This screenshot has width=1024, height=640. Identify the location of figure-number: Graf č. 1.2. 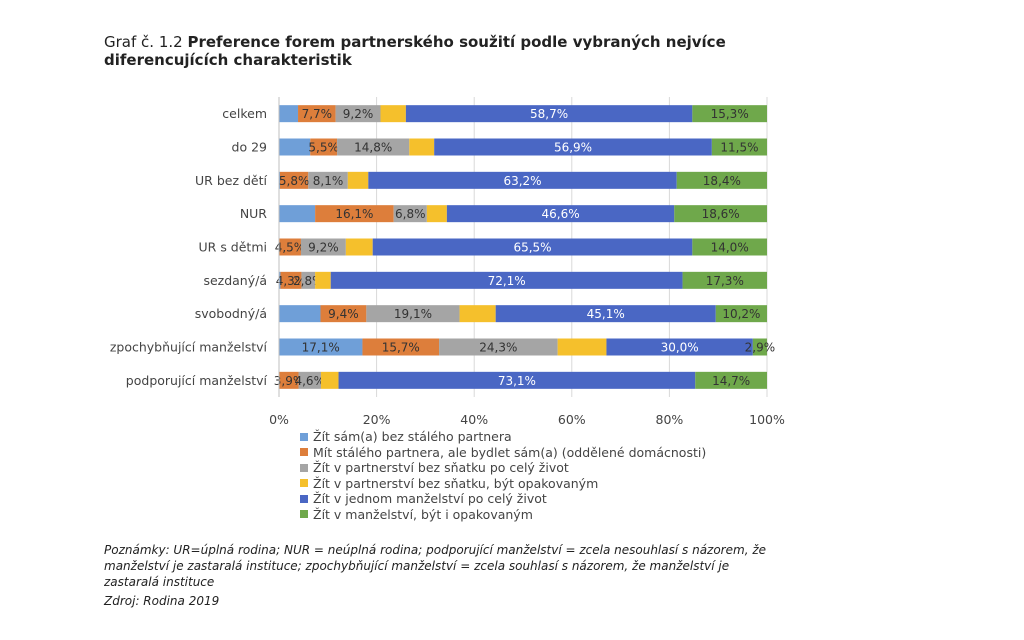
(143, 42).